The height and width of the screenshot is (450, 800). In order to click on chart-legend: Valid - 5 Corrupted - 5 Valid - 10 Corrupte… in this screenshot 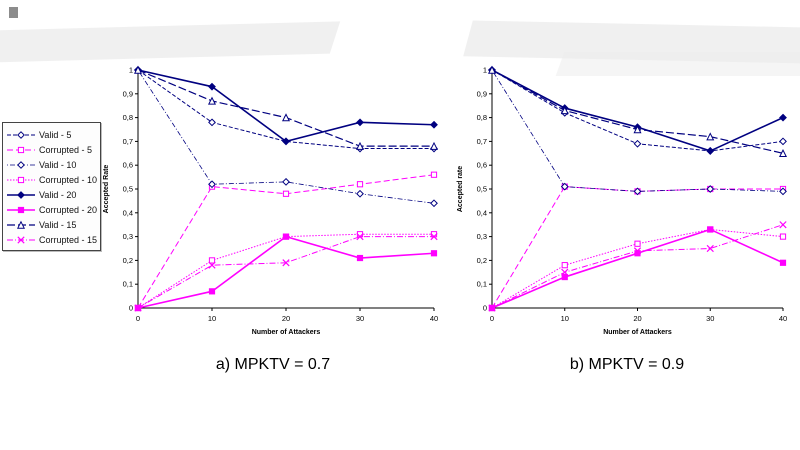, I will do `click(51, 186)`.